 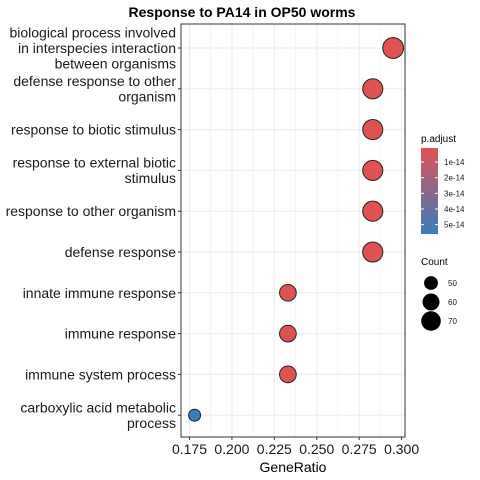 I want to click on color-legend-title: p.adjust, so click(x=438, y=139).